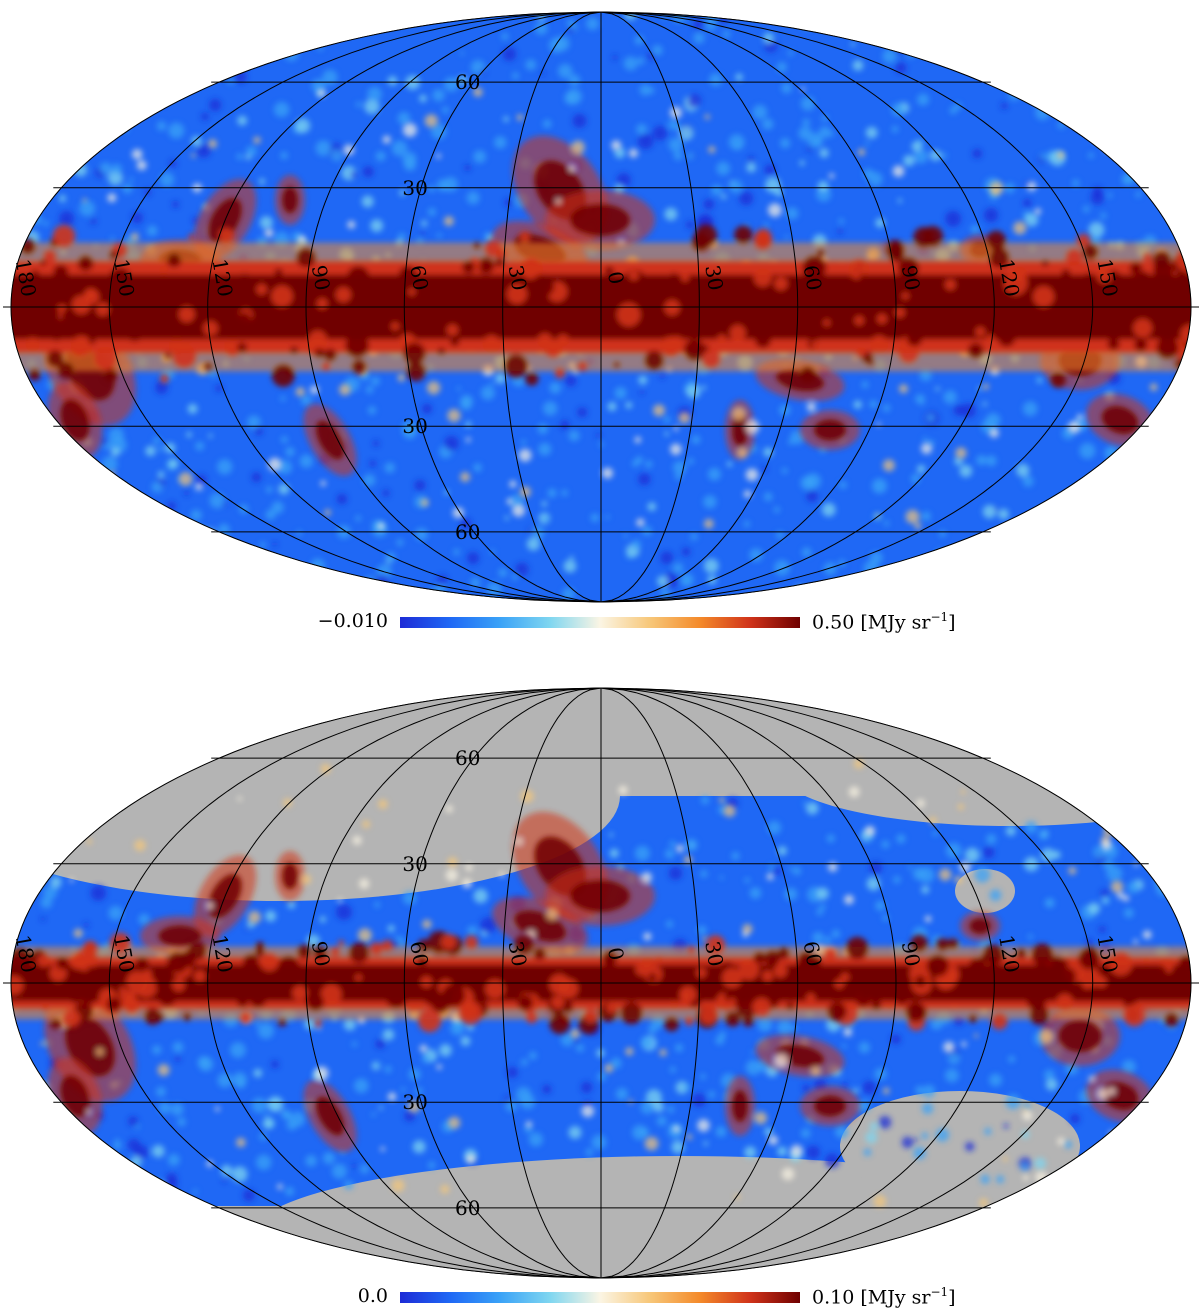  What do you see at coordinates (884, 1297) in the screenshot?
I see `colorbar-max-label: 0.10 [MJy sr−1]` at bounding box center [884, 1297].